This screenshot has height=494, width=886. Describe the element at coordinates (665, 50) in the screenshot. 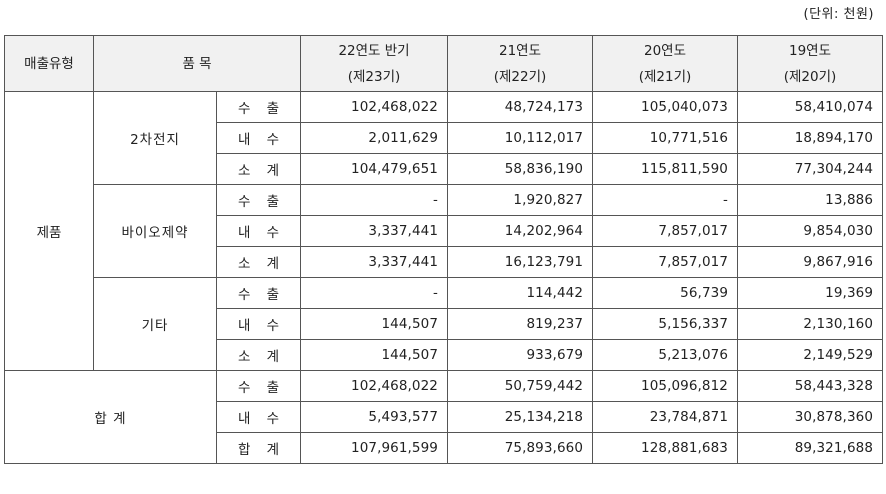

I see `header-period-year: 20연도` at that location.